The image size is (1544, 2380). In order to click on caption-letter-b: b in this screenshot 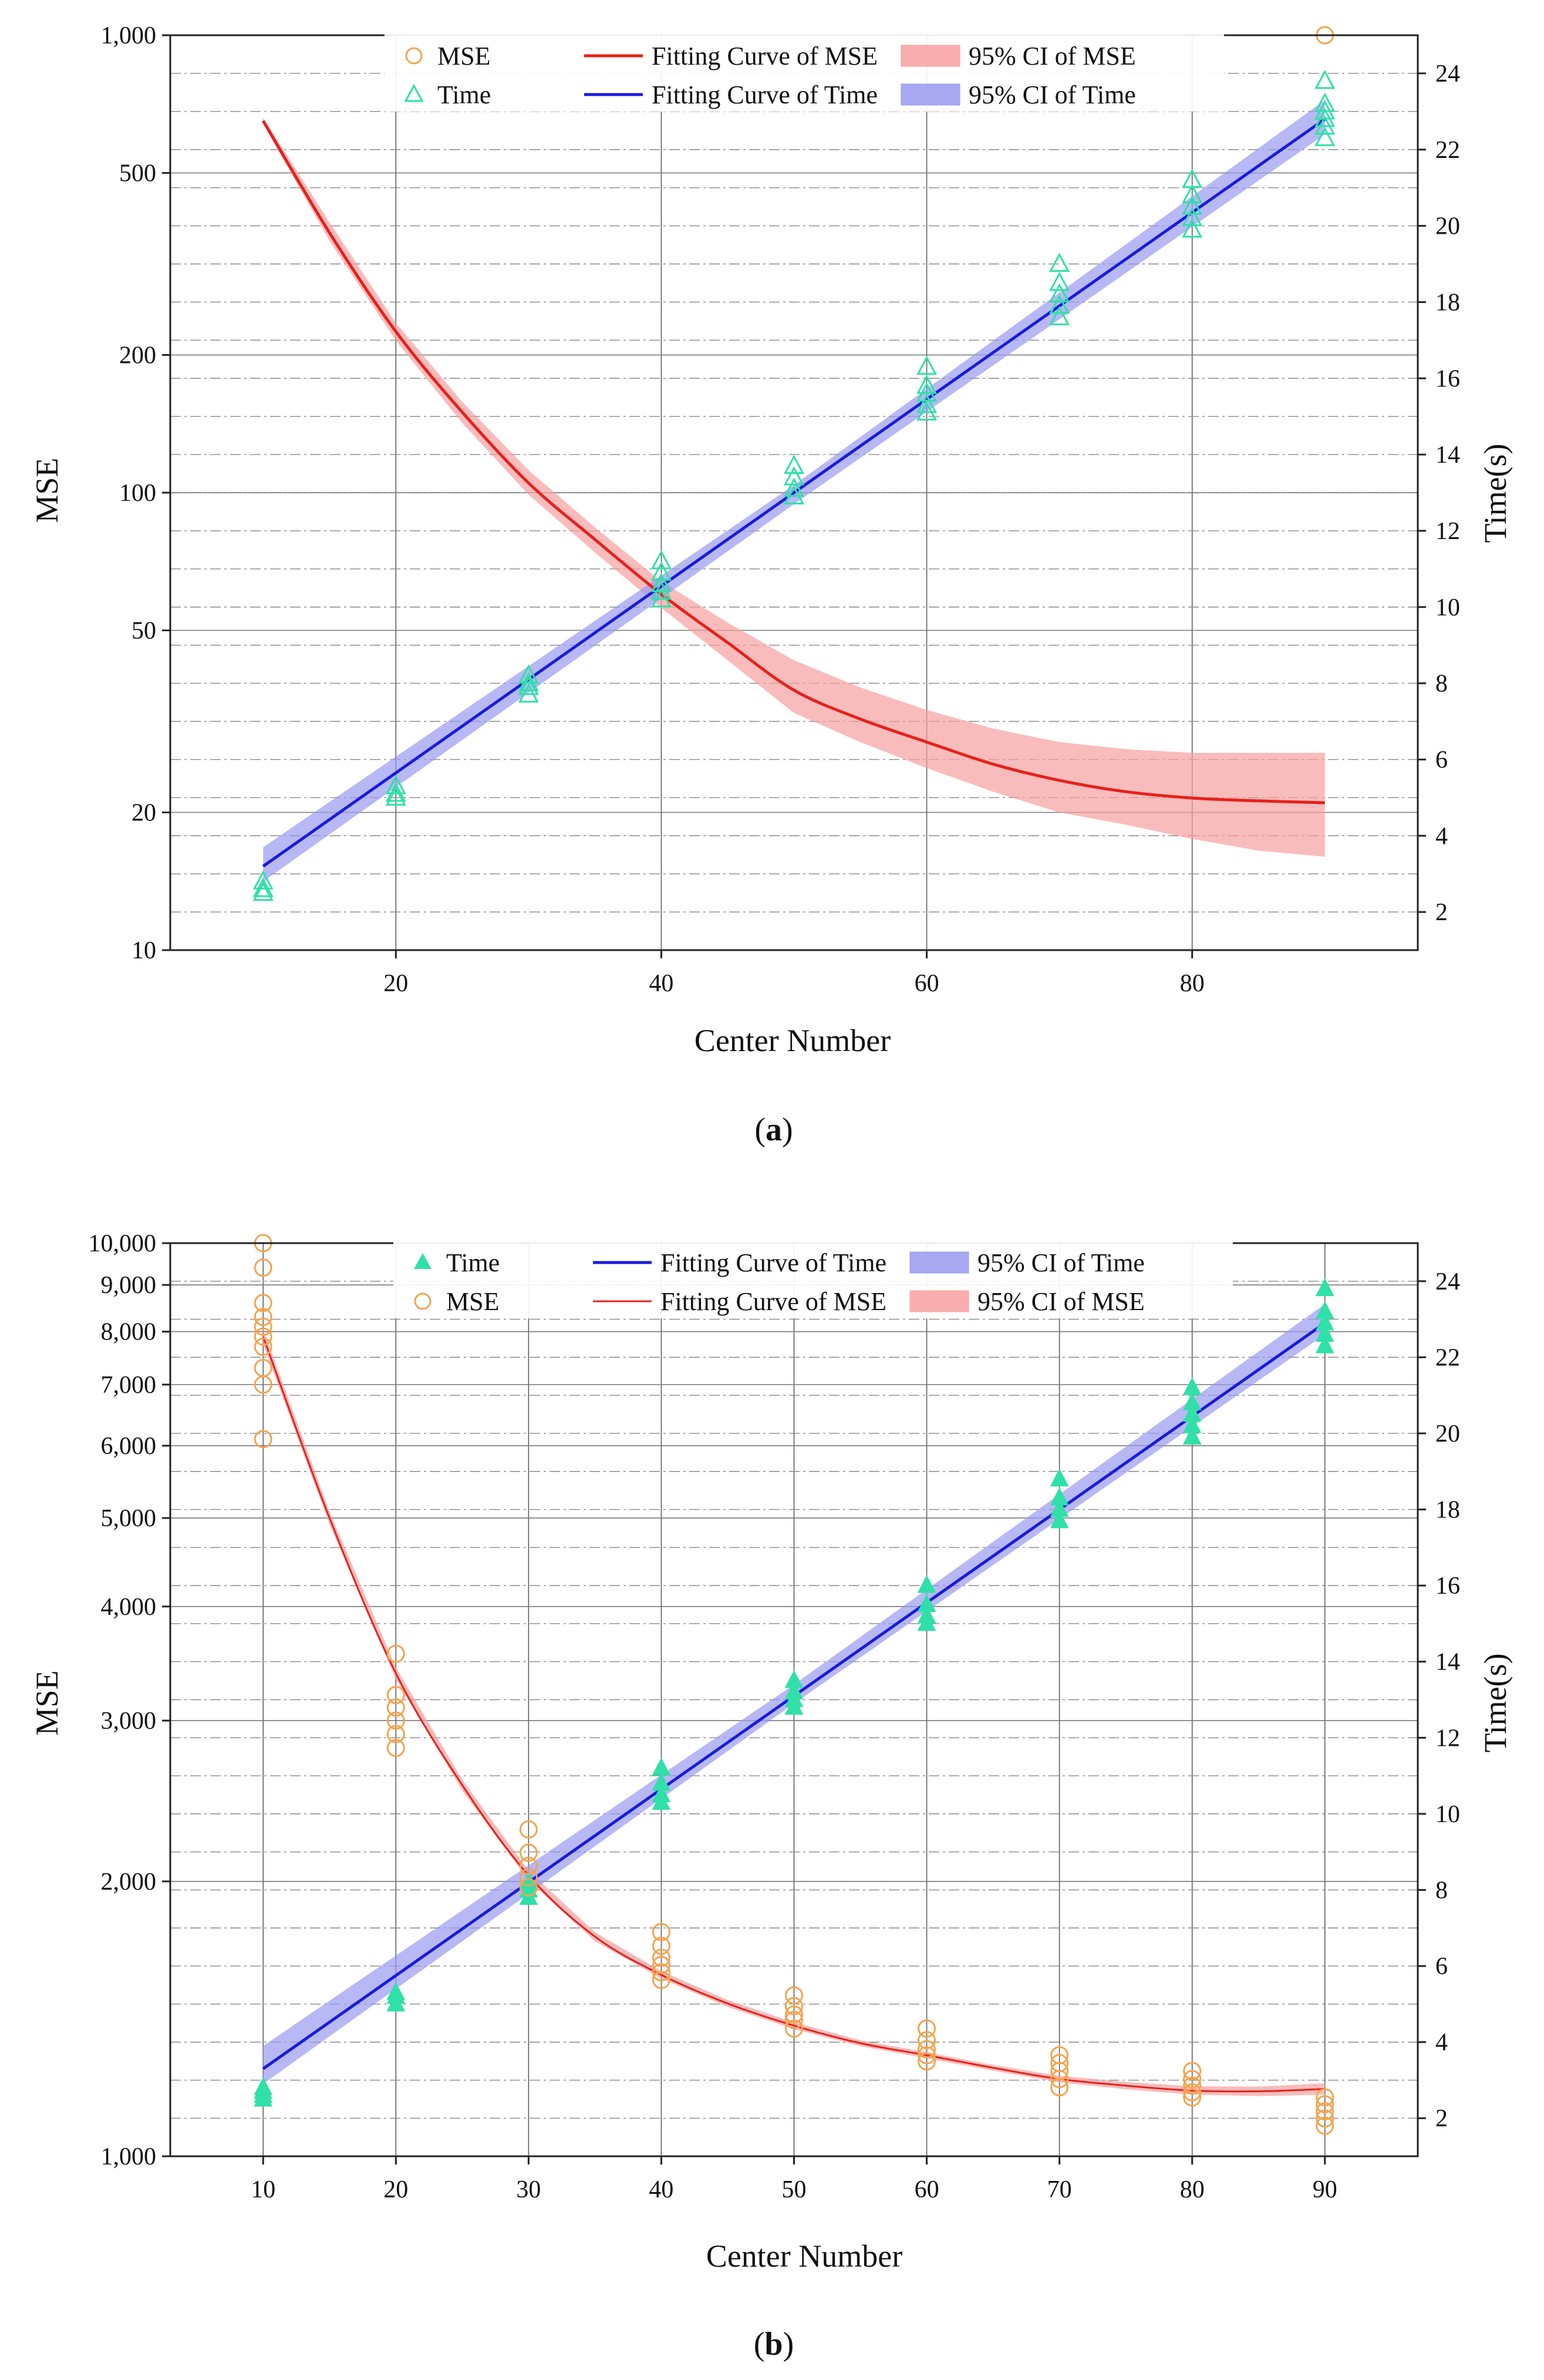, I will do `click(773, 2344)`.